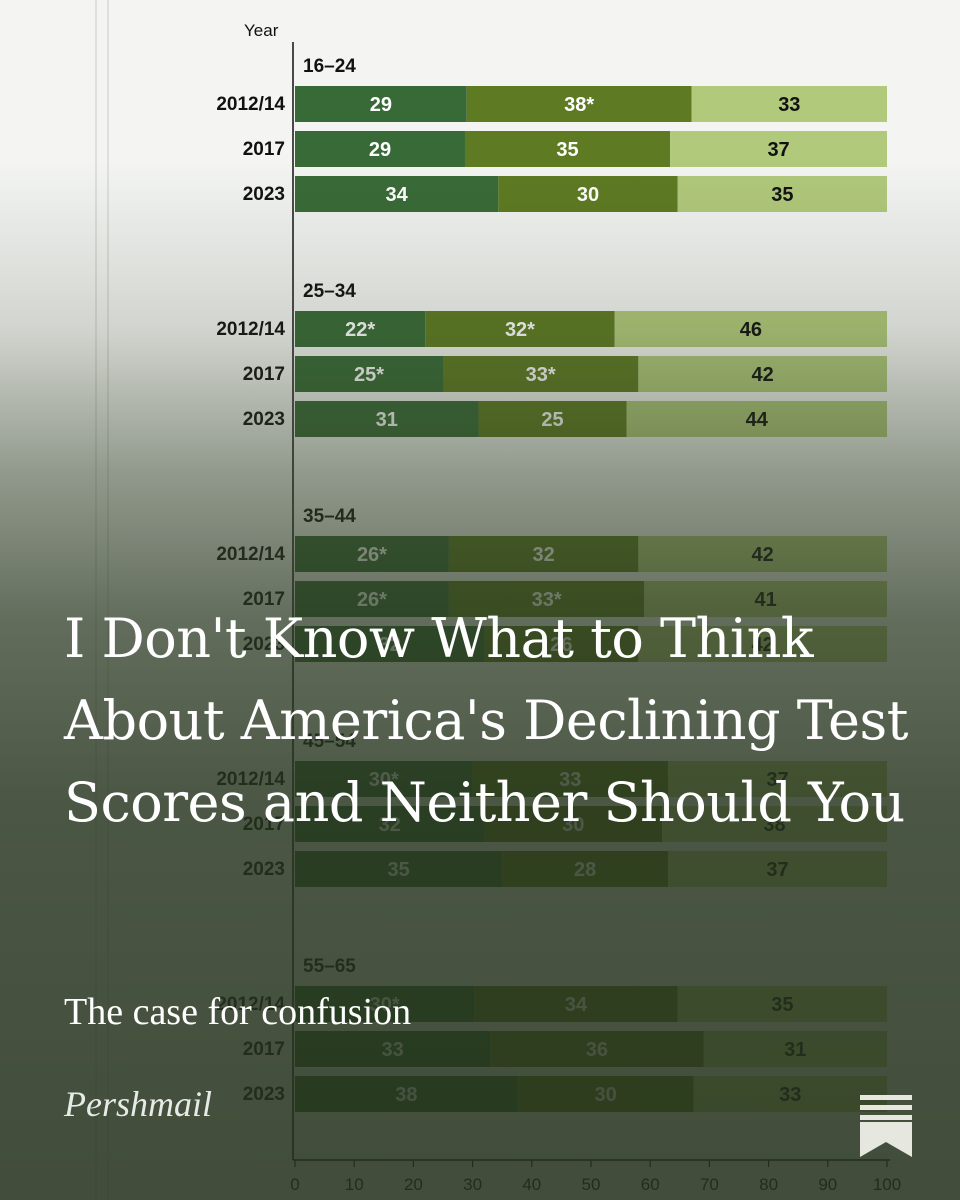 This screenshot has width=960, height=1200. I want to click on bar-value-label: 32*, so click(520, 330).